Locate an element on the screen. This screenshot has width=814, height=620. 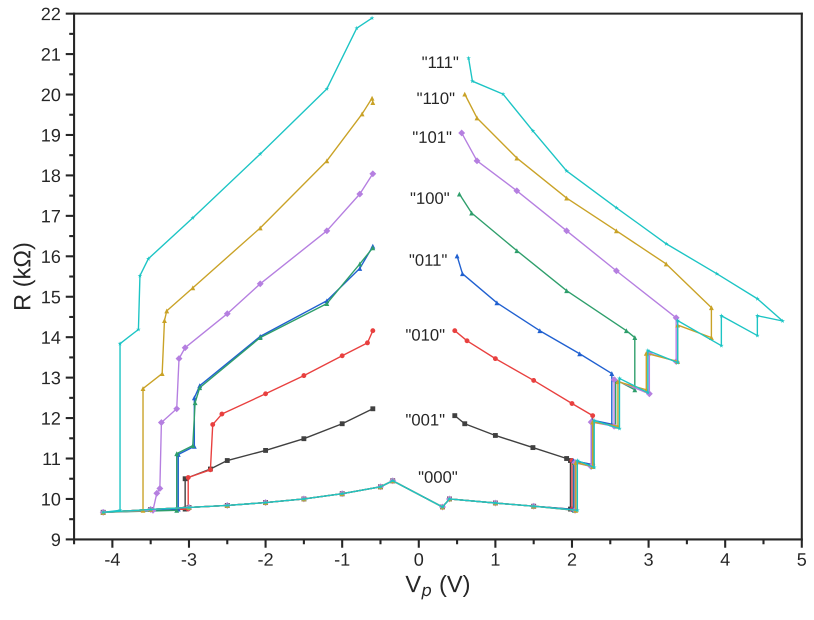
y-tick-label: 17 is located at coordinates (51, 216).